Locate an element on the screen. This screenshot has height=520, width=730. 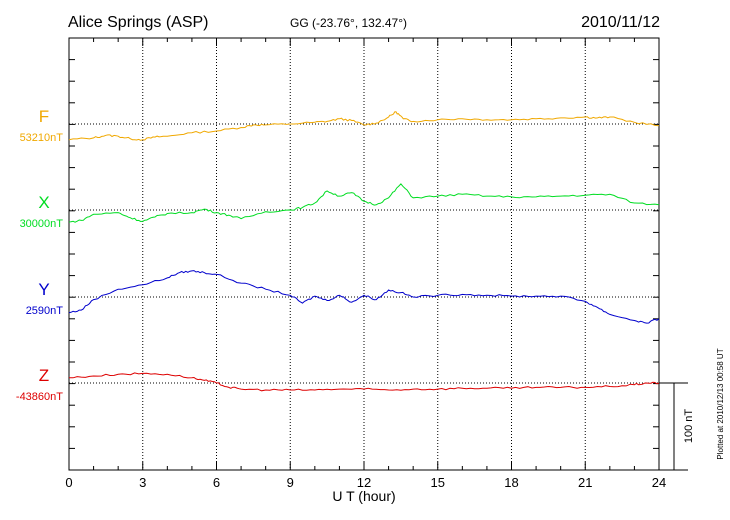
x-tick-labels: 0 3 6 9 12 15 18 21 24 is located at coordinates (365, 482).